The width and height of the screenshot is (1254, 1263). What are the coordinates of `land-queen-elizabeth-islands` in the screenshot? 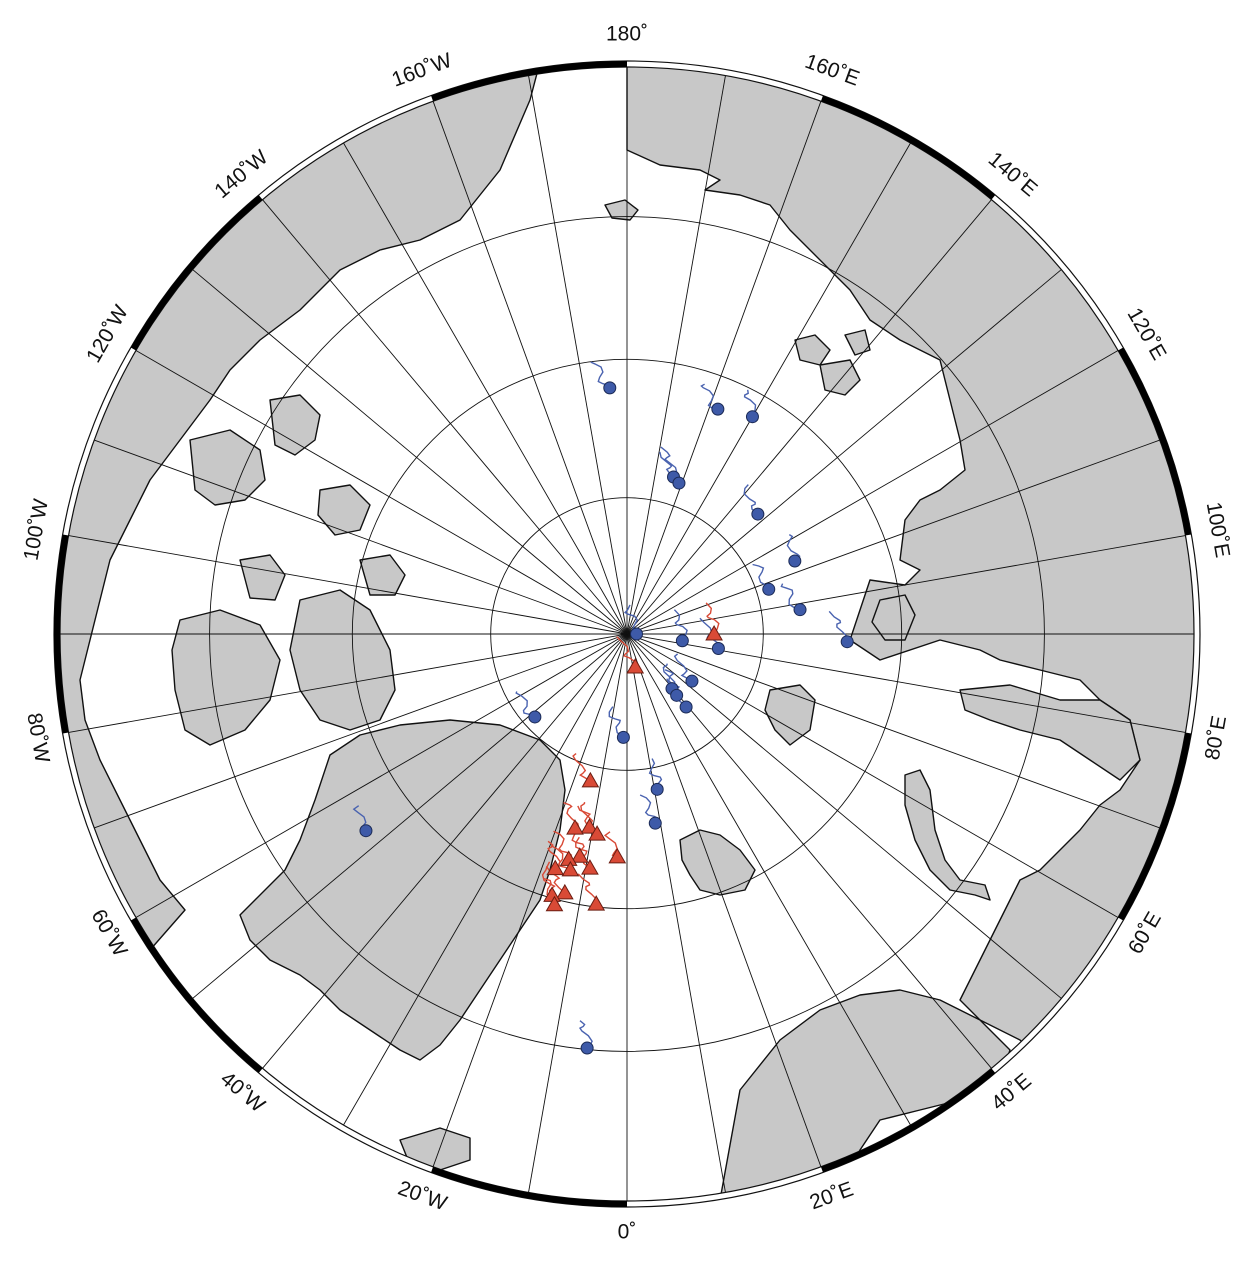 It's located at (322, 542).